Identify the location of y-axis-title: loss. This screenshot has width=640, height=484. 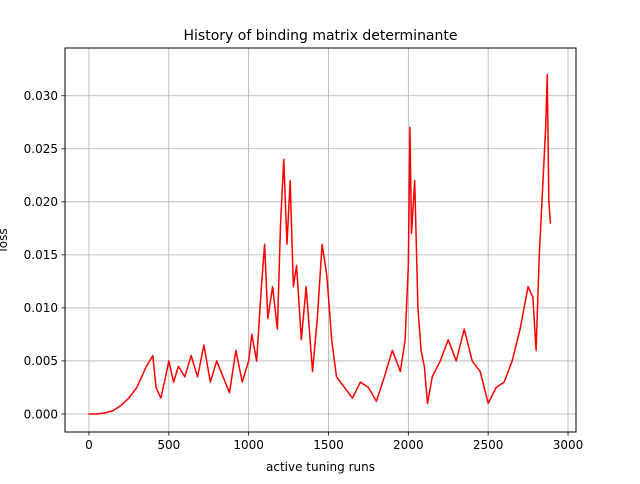
(5, 239).